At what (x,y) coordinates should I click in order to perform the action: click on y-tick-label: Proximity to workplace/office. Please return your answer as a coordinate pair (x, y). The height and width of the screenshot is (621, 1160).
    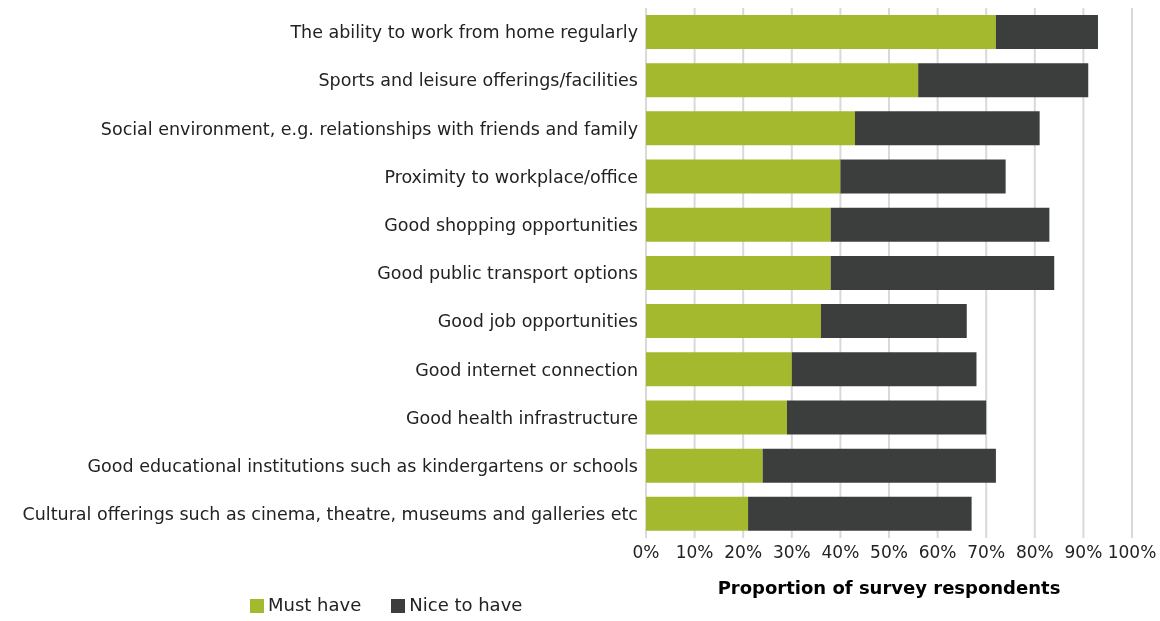
    Looking at the image, I should click on (511, 176).